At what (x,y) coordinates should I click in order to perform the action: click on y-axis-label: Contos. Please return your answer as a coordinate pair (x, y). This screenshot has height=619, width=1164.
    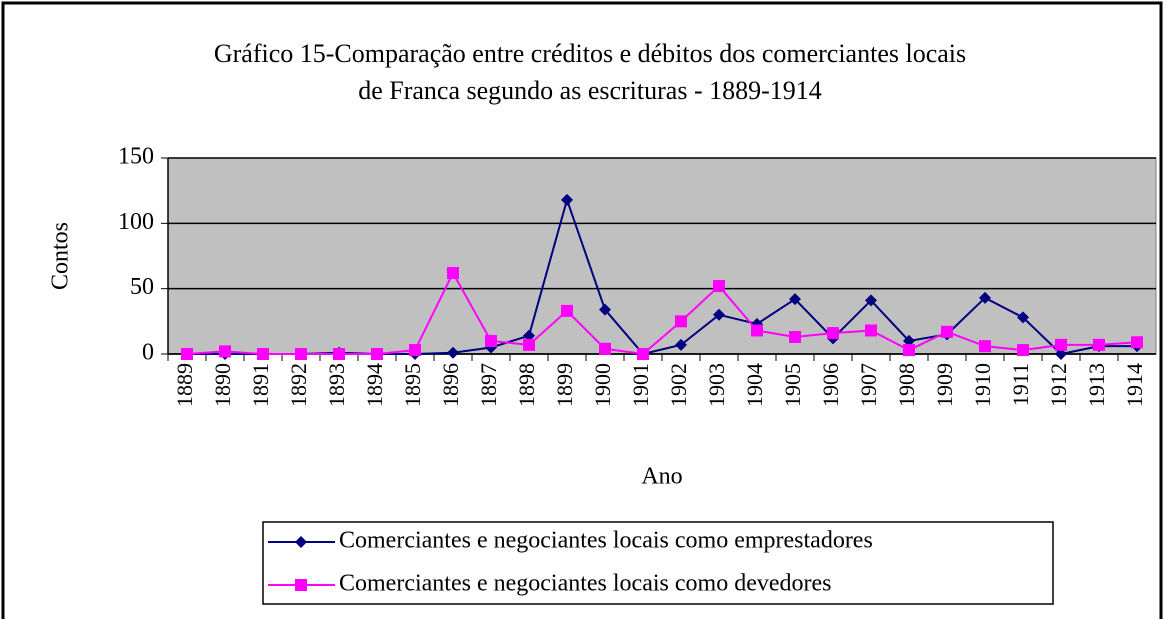
    Looking at the image, I should click on (61, 256).